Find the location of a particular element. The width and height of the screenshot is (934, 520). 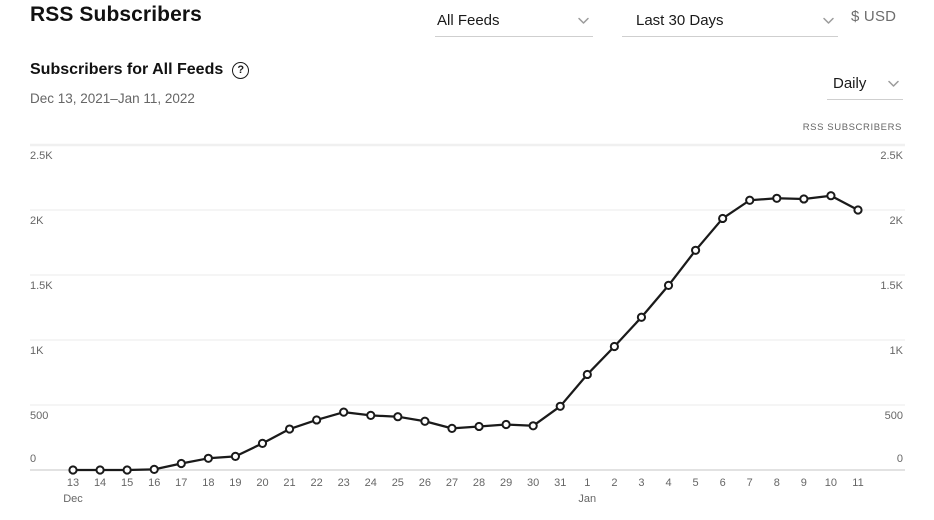

y-tick-label-right: 500 is located at coordinates (894, 416).